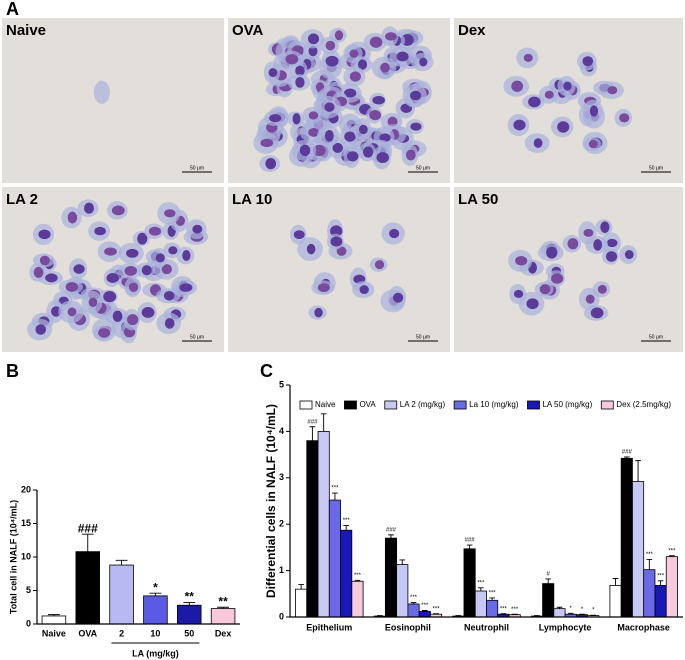 This screenshot has height=660, width=685. I want to click on cytoplasm, so click(101, 92).